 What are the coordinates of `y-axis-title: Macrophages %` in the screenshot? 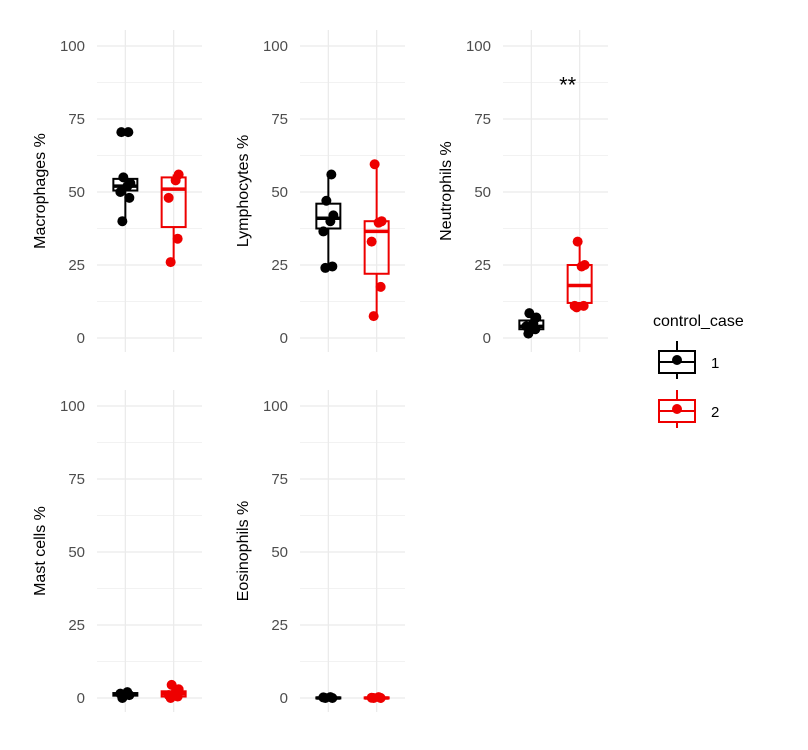 It's located at (40, 191).